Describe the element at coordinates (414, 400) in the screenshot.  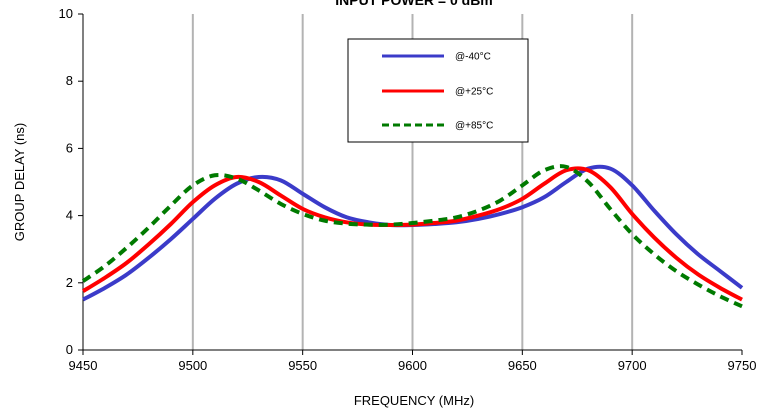
I see `x-axis-title: FREQUENCY (MHz)` at that location.